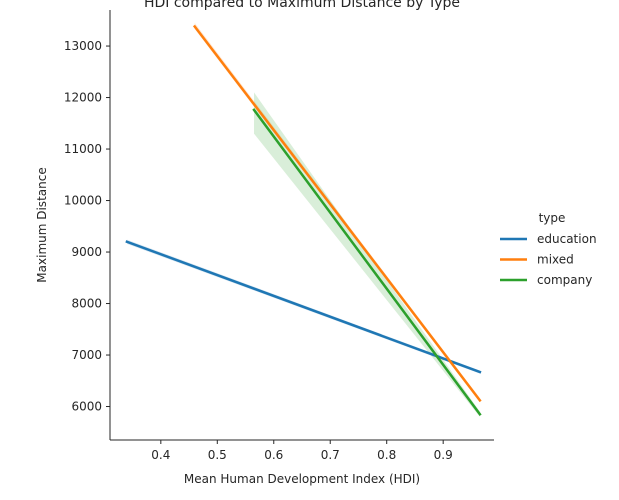  What do you see at coordinates (552, 218) in the screenshot?
I see `legend-title: type` at bounding box center [552, 218].